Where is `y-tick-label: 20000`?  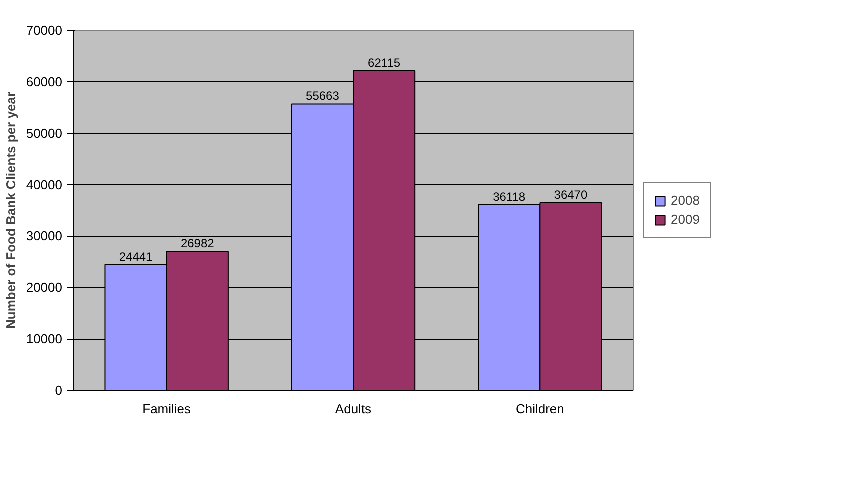
y-tick-label: 20000 is located at coordinates (44, 288).